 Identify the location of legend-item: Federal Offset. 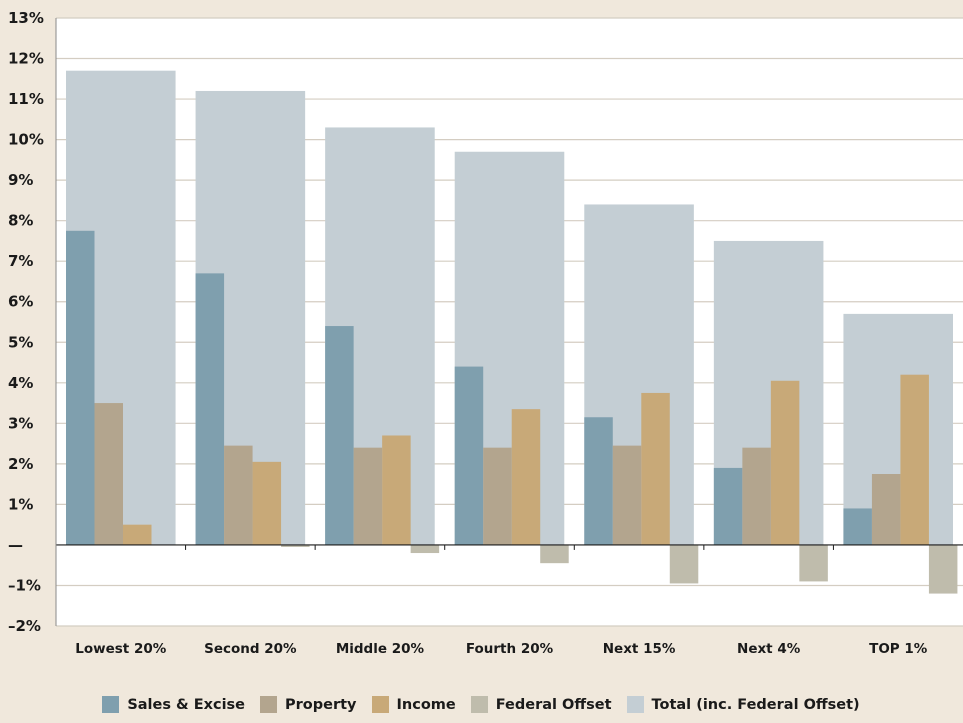
(541, 704).